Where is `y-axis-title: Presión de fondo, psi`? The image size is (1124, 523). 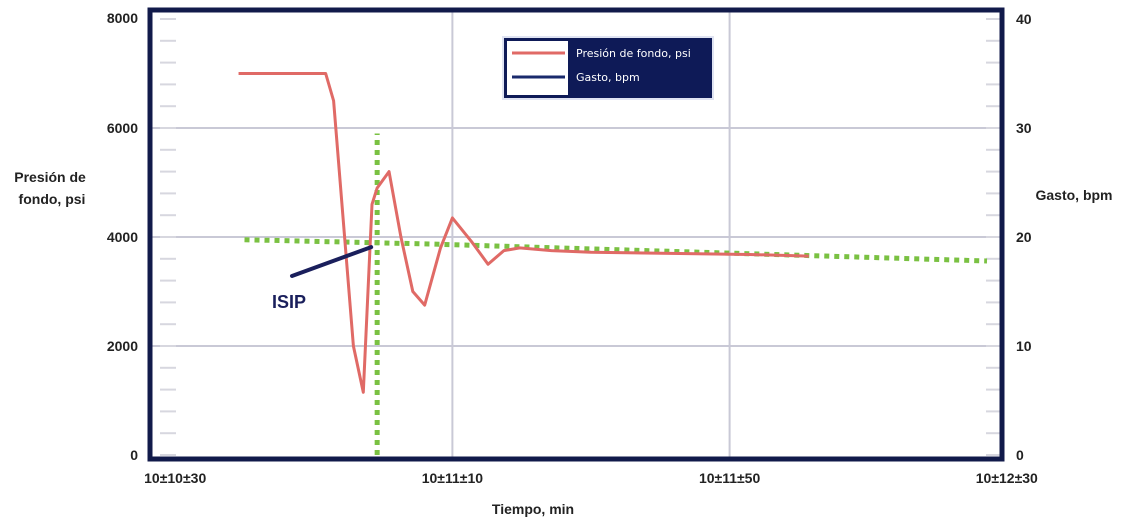
y-axis-title: Presión de fondo, psi is located at coordinates (51, 188).